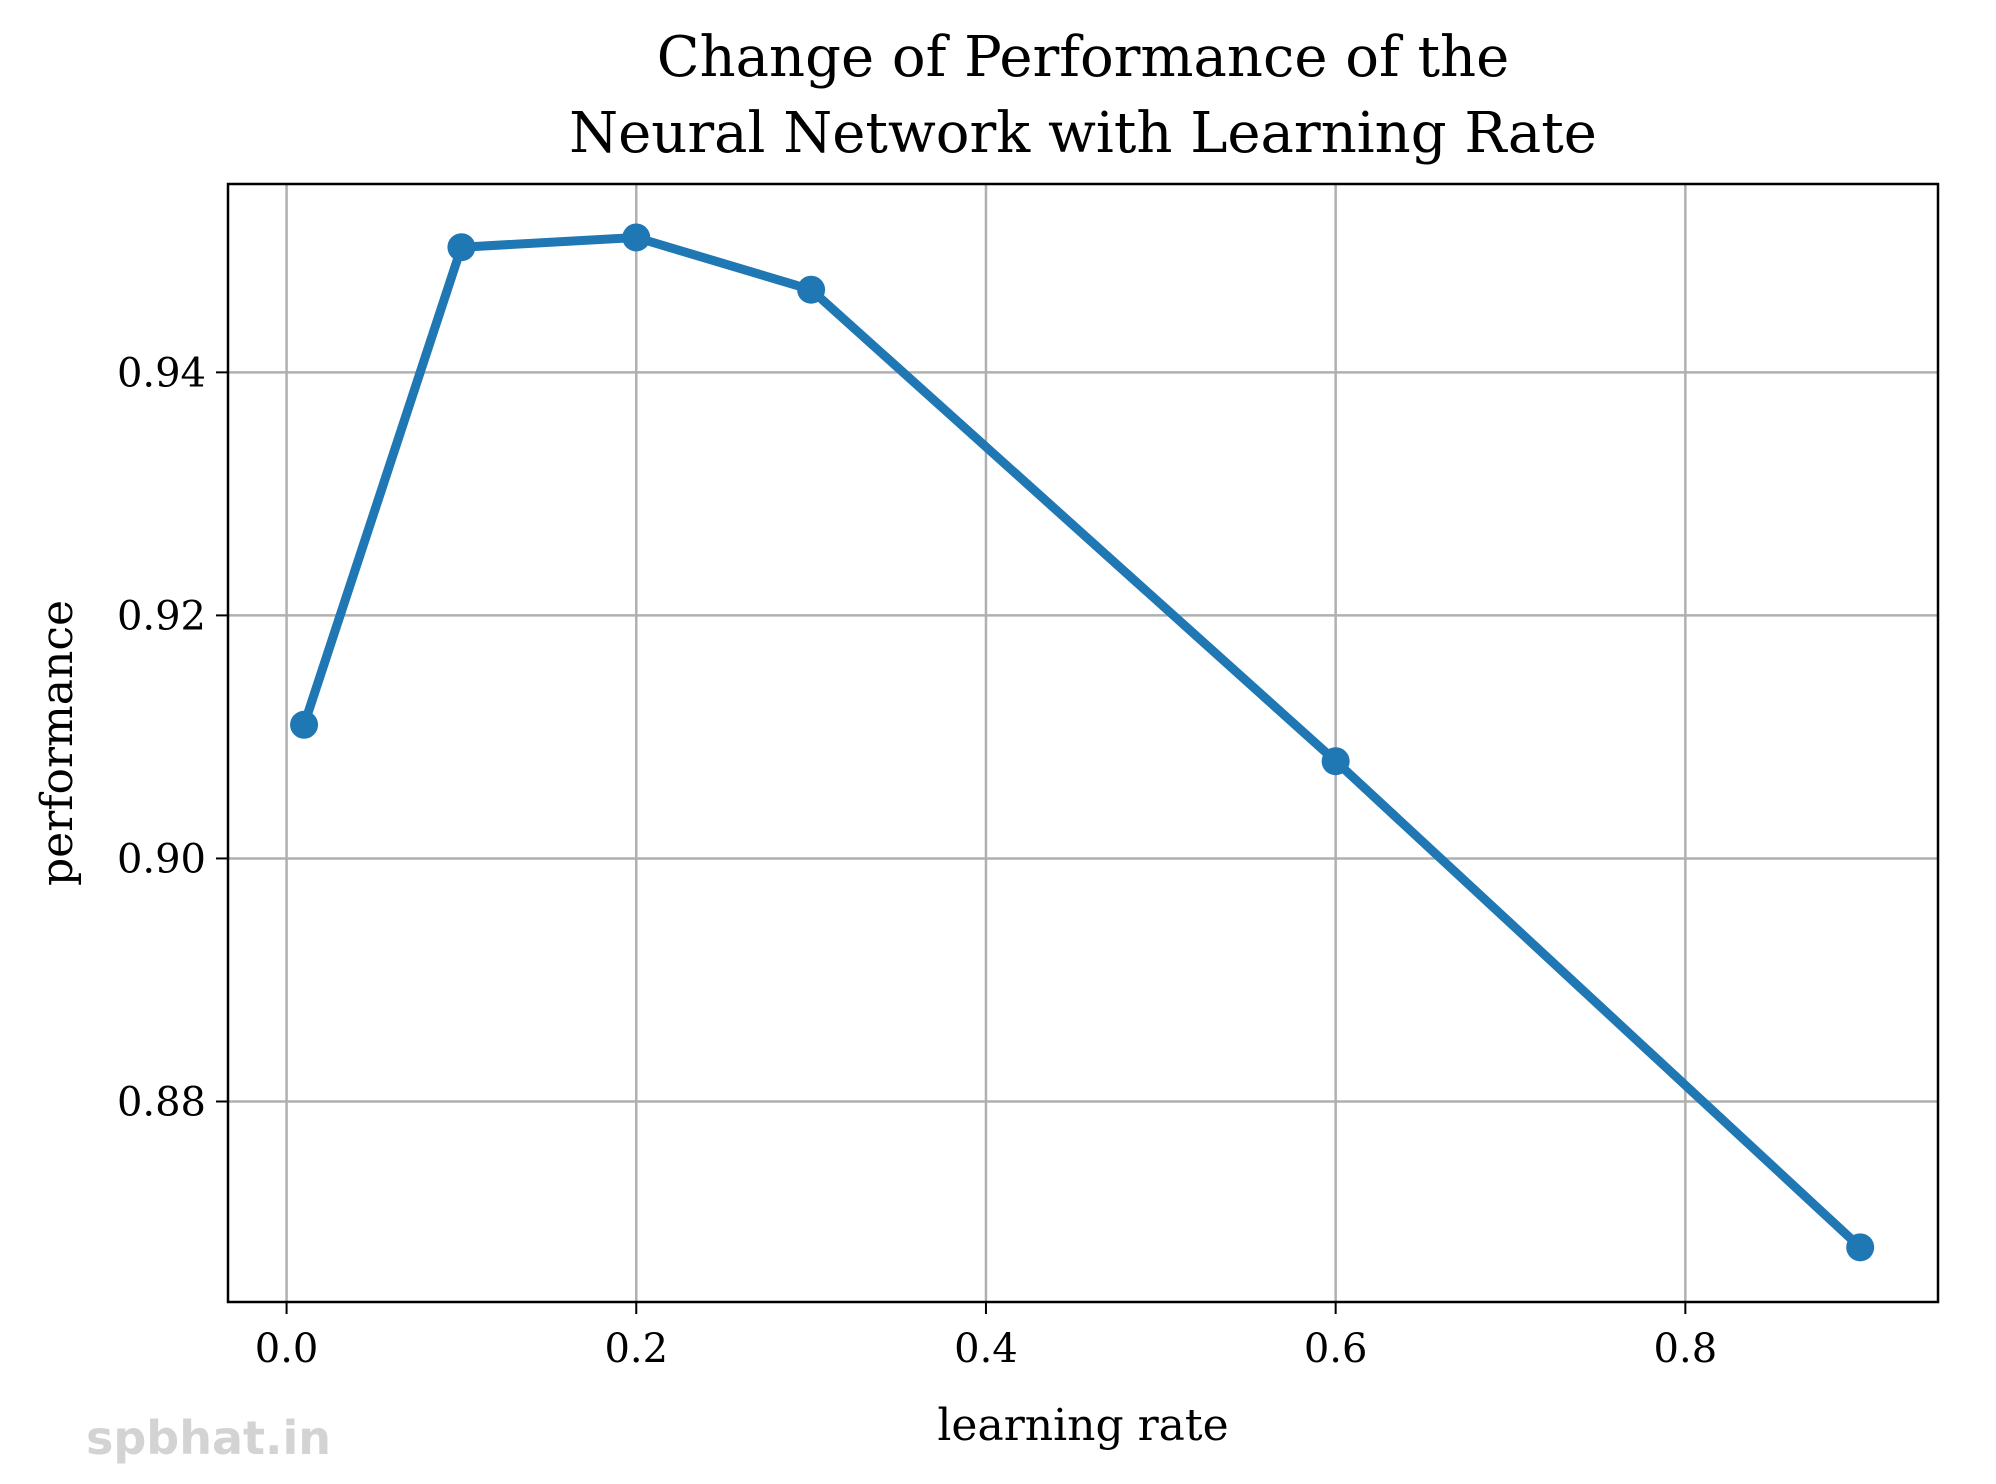  I want to click on x-tick-label: 0.6, so click(1336, 1349).